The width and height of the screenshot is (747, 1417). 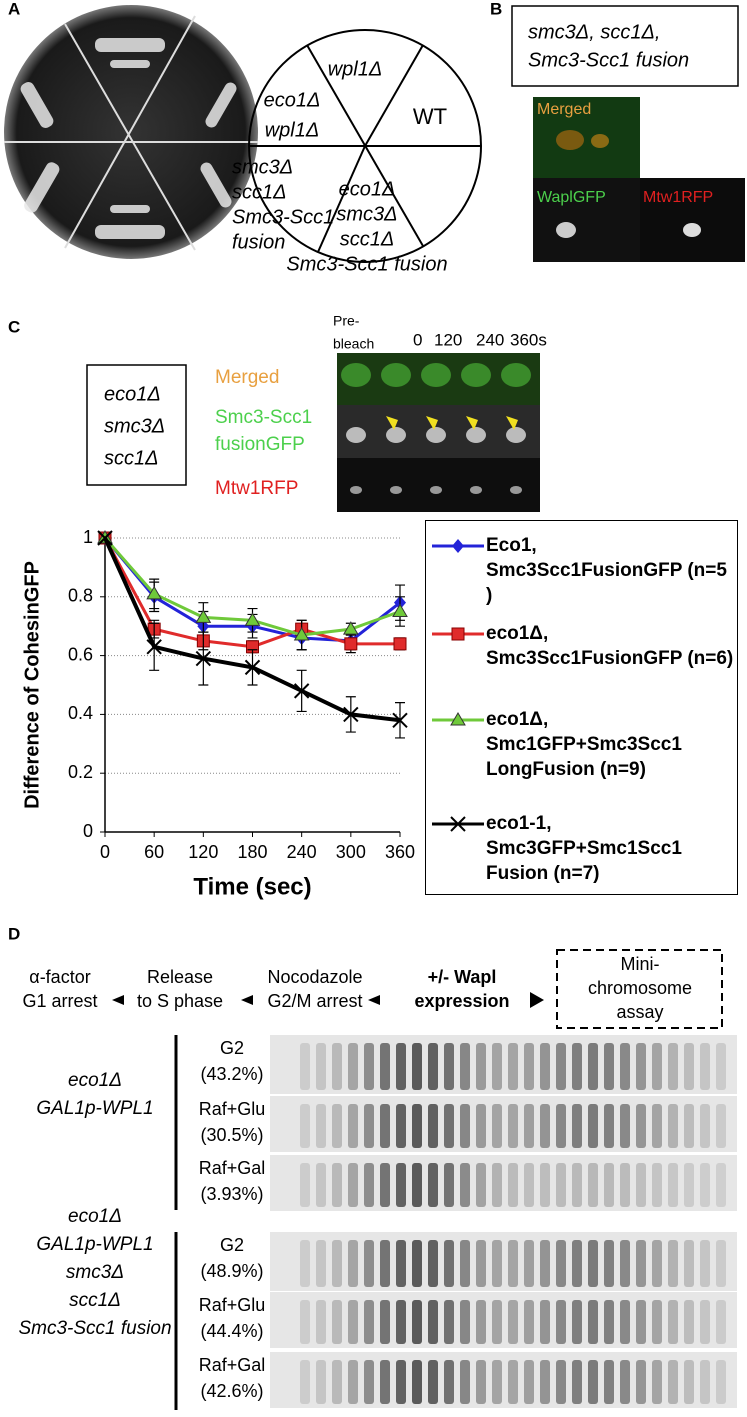 I want to click on lane-label: G2, so click(x=232, y=1048).